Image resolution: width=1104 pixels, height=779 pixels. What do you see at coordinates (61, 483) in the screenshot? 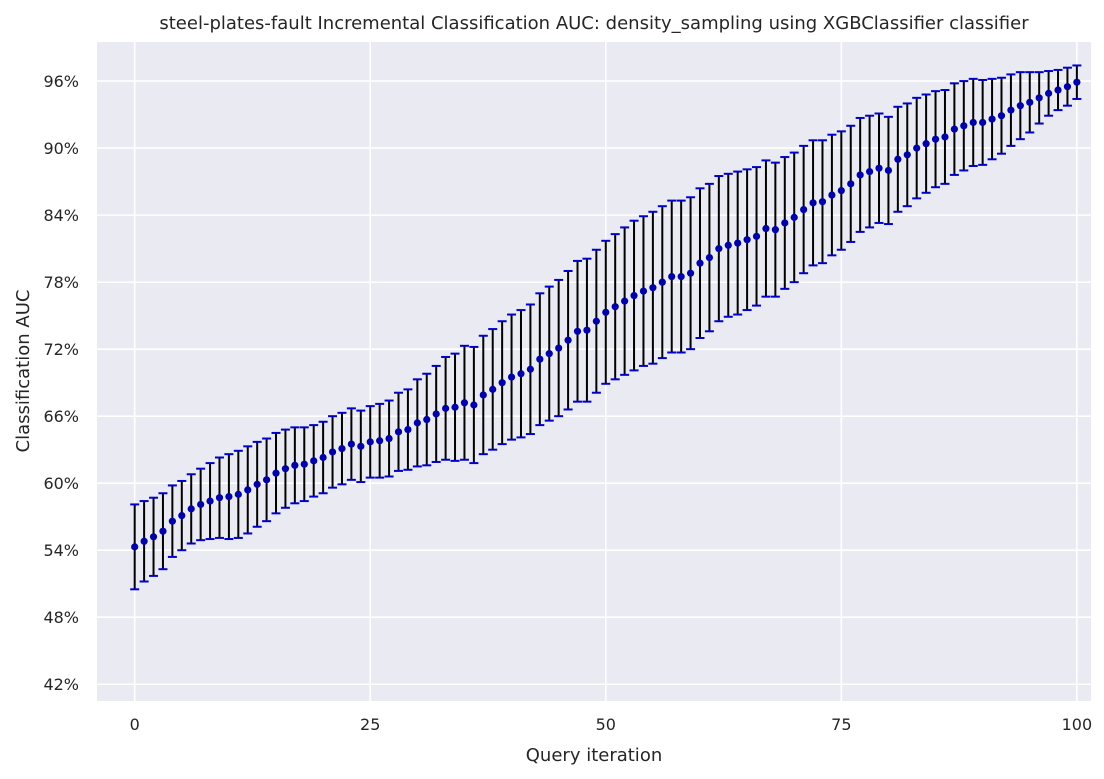
I see `y-tick-label: 60%` at bounding box center [61, 483].